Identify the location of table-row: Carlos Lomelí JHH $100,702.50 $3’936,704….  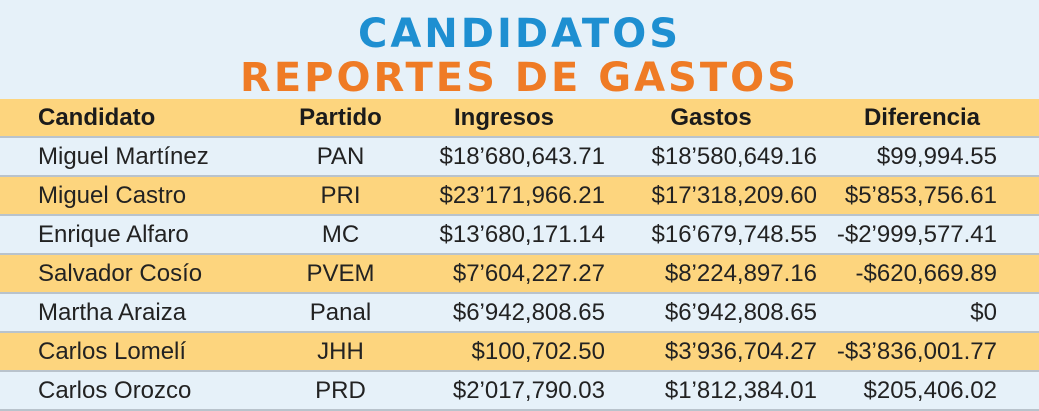
(519, 351).